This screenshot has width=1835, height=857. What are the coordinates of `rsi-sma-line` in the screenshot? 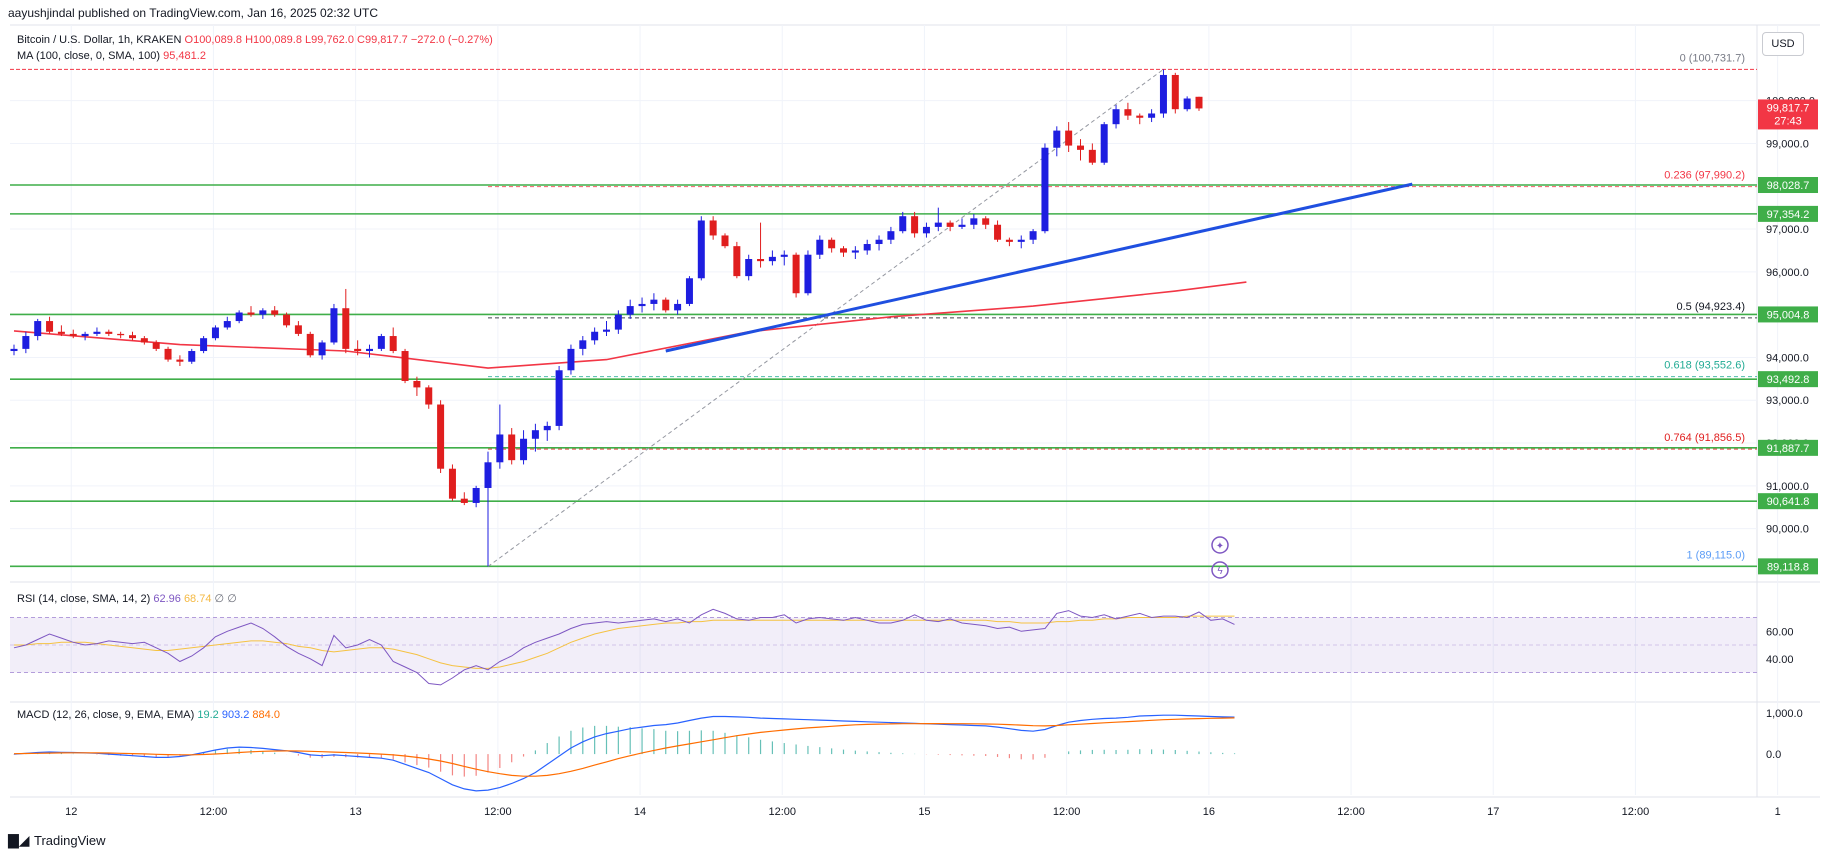 It's located at (624, 642).